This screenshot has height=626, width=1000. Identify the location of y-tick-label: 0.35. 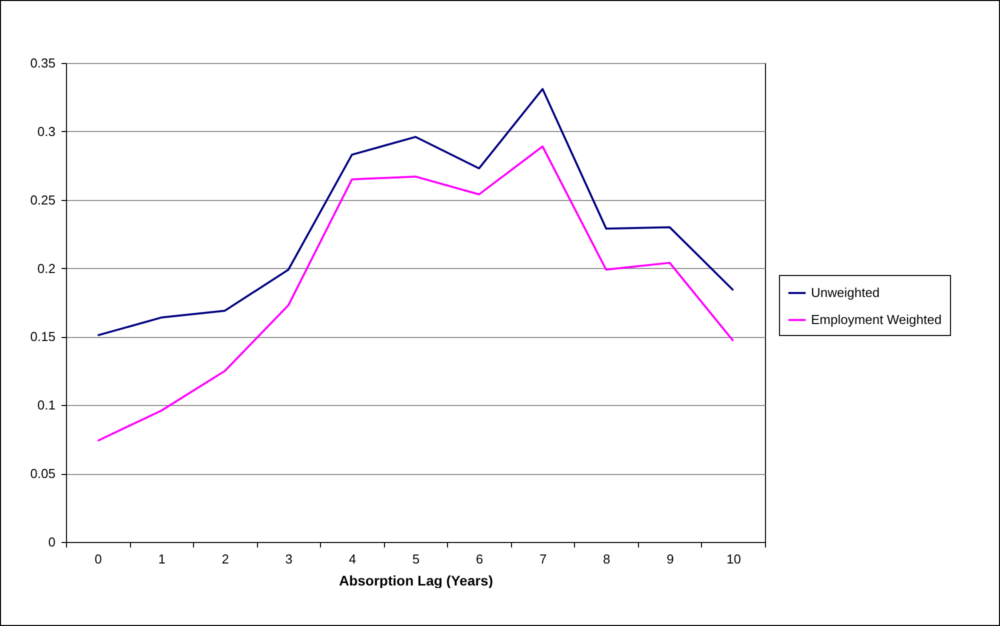
(43, 63).